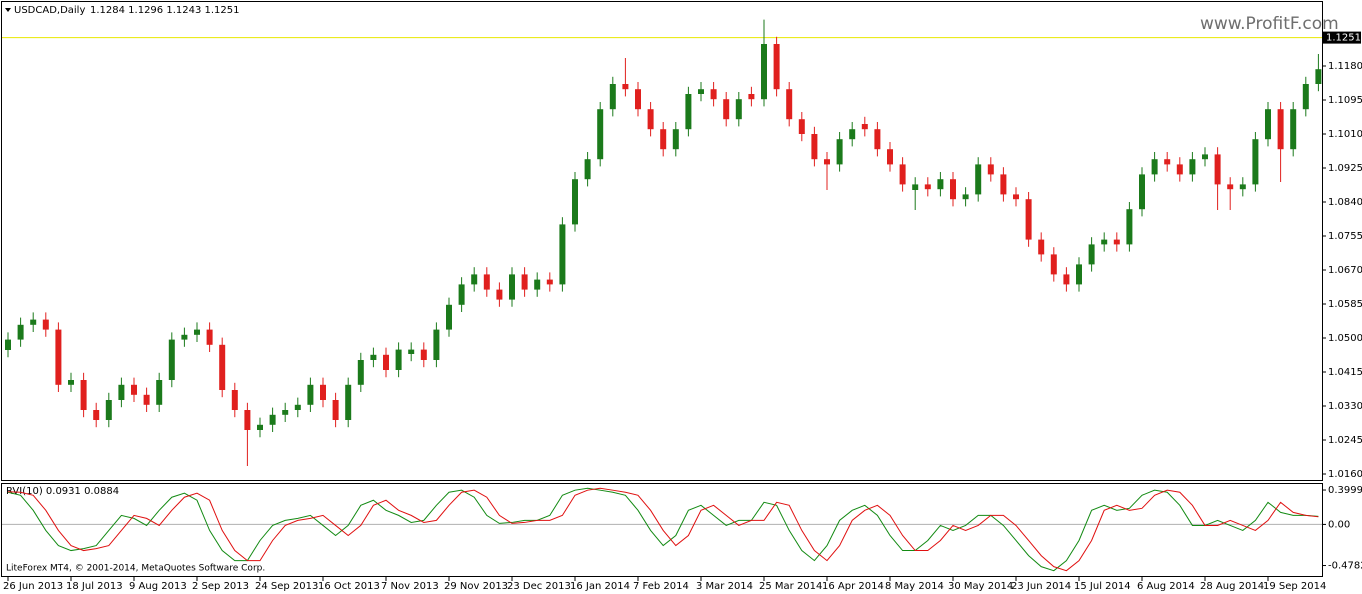 This screenshot has height=594, width=1362. What do you see at coordinates (8, 10) in the screenshot?
I see `menu-arrow` at bounding box center [8, 10].